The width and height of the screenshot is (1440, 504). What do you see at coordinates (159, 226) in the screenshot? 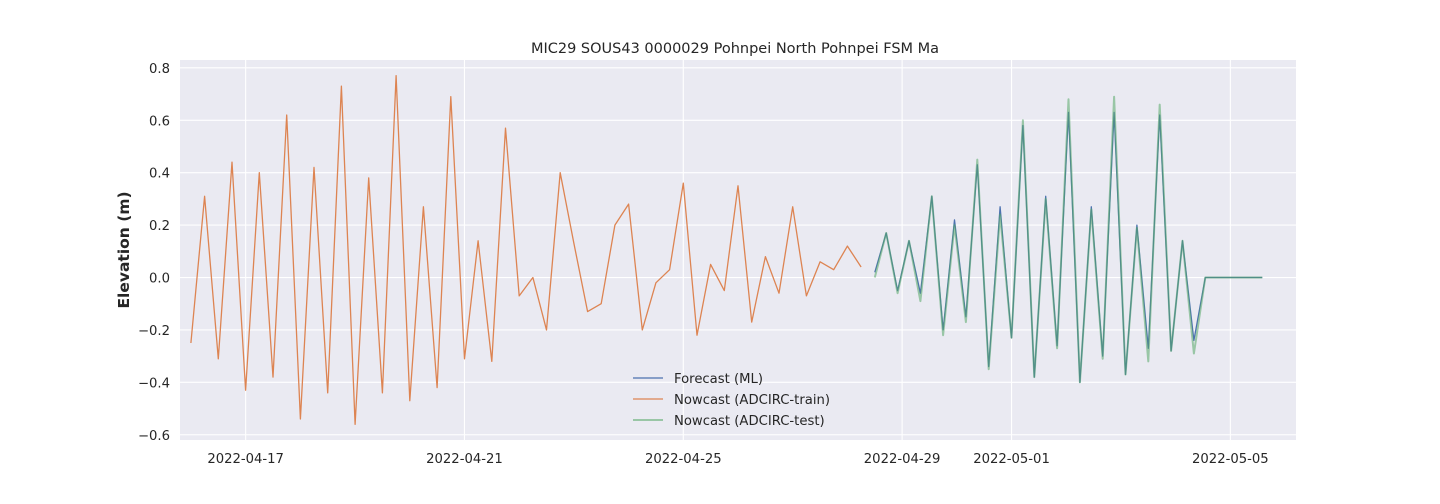
I see `y-tick-label: 0.2` at bounding box center [159, 226].